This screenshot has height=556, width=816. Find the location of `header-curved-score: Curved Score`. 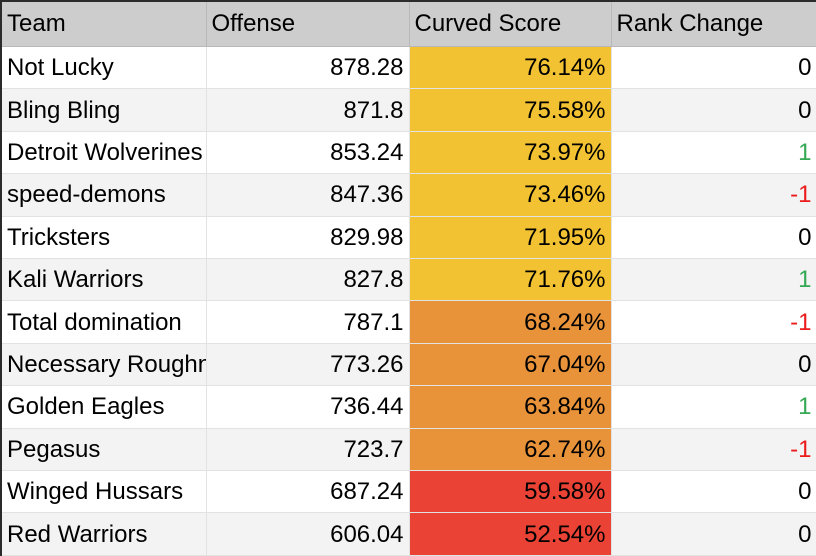

header-curved-score: Curved Score is located at coordinates (510, 23).